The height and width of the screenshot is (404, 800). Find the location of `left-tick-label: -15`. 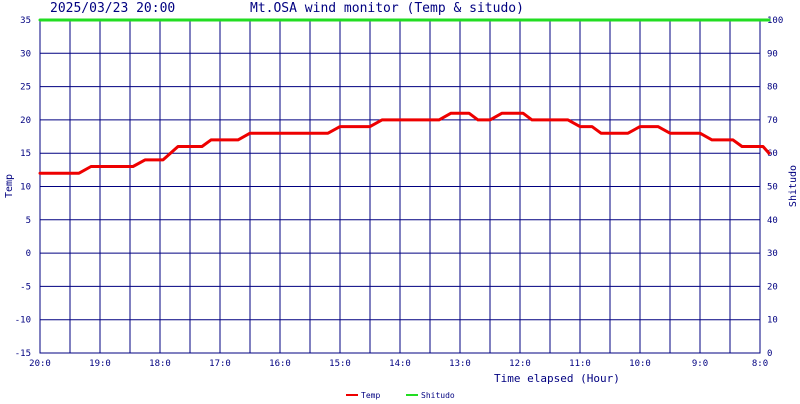

left-tick-label: -15 is located at coordinates (23, 354).